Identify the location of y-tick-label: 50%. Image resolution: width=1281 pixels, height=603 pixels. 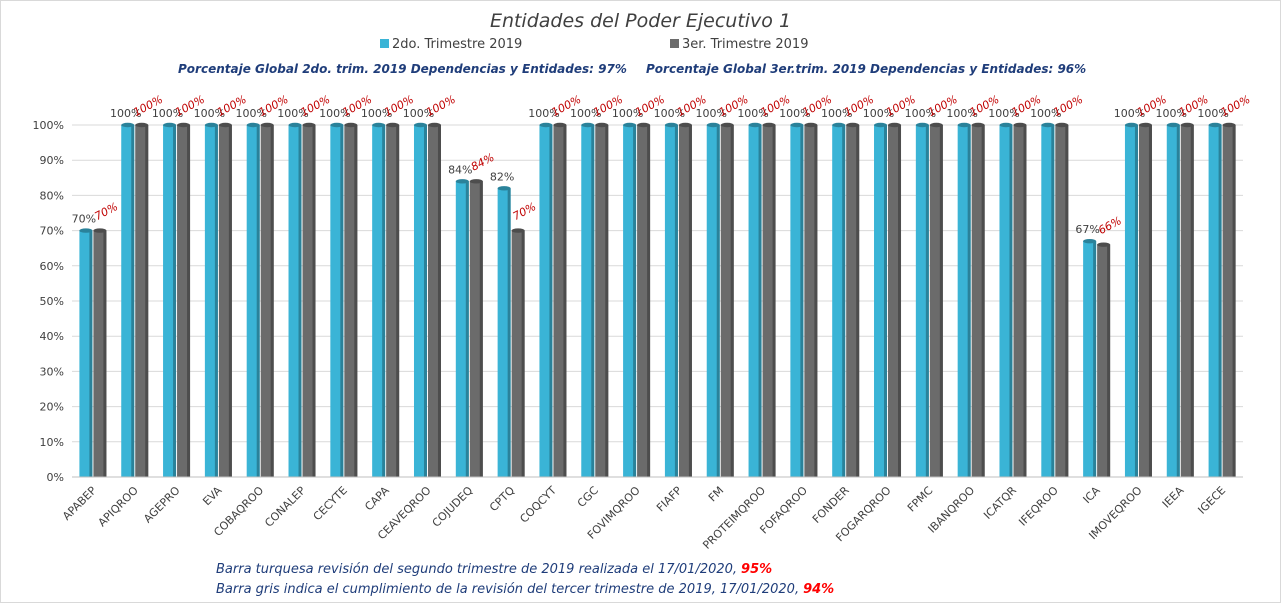
(52, 301).